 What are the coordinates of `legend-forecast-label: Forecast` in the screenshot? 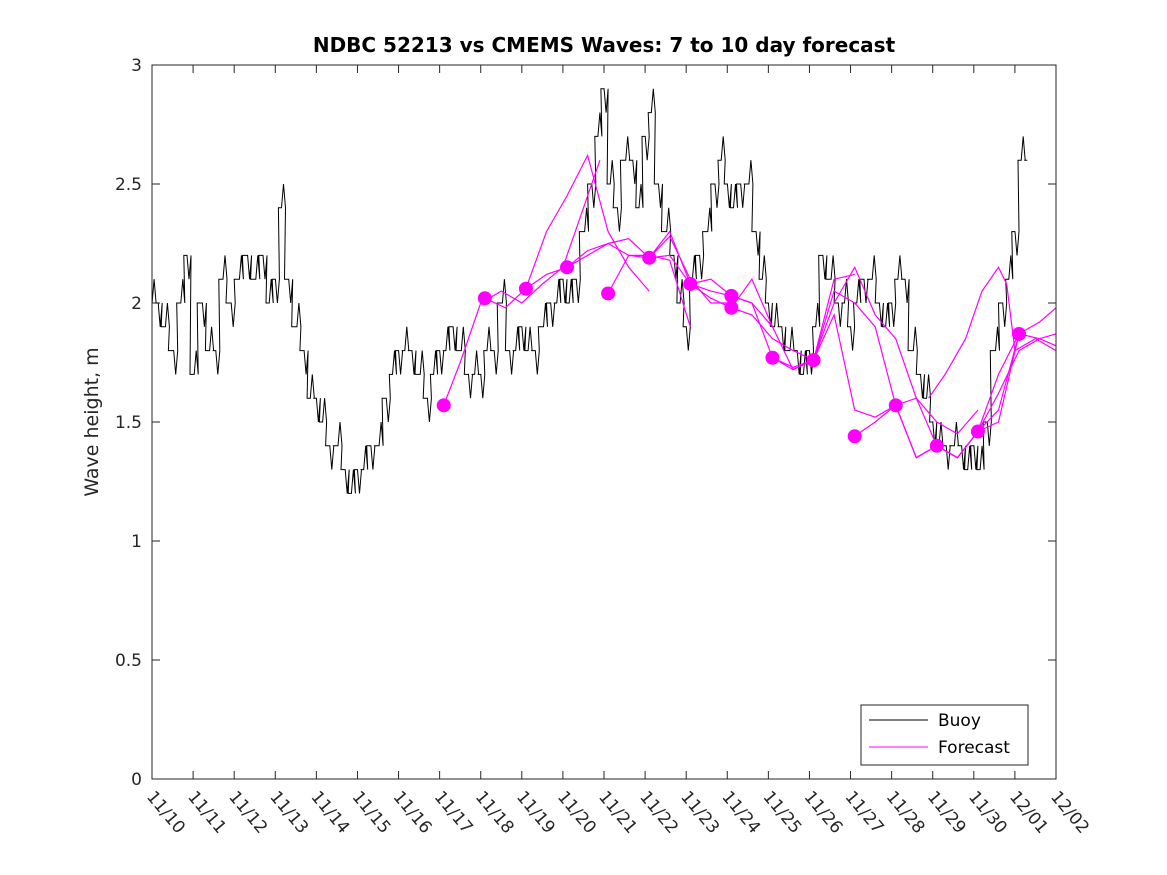 It's located at (974, 748).